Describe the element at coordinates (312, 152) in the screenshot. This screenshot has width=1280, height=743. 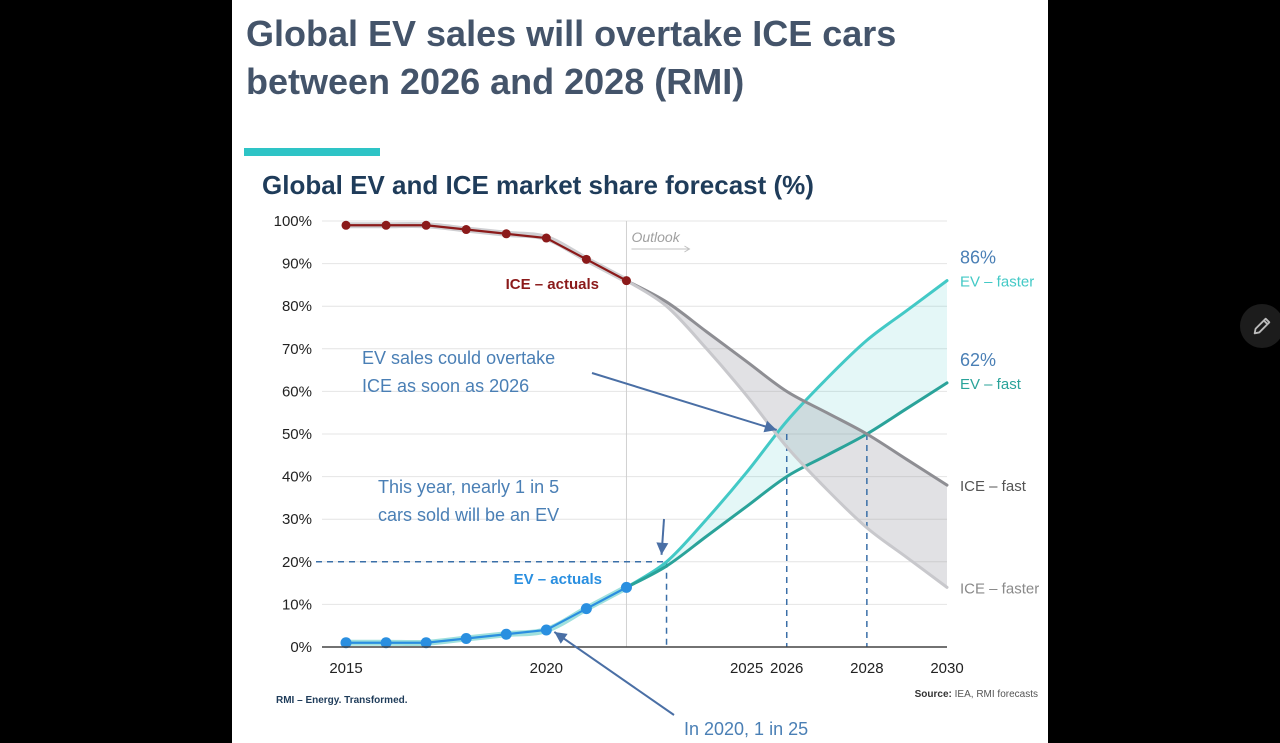
I see `accent-bar` at that location.